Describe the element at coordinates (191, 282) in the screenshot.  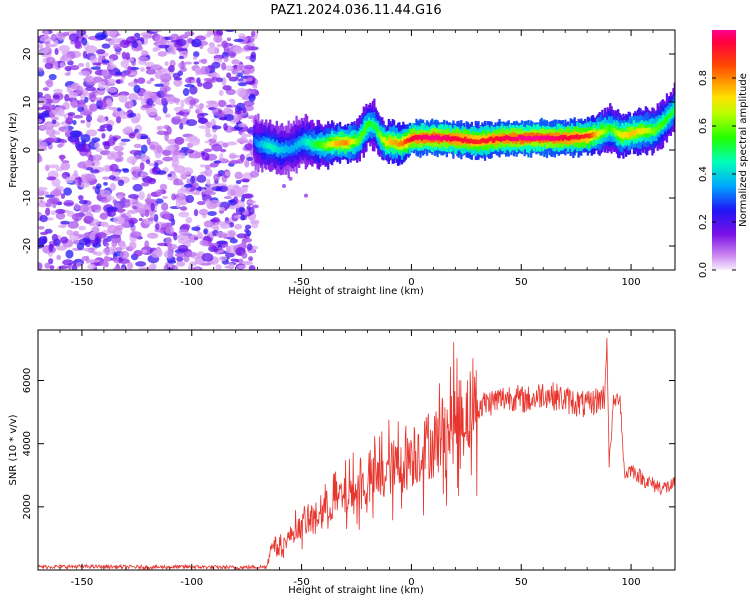
I see `spec-xtick-label: -100` at that location.